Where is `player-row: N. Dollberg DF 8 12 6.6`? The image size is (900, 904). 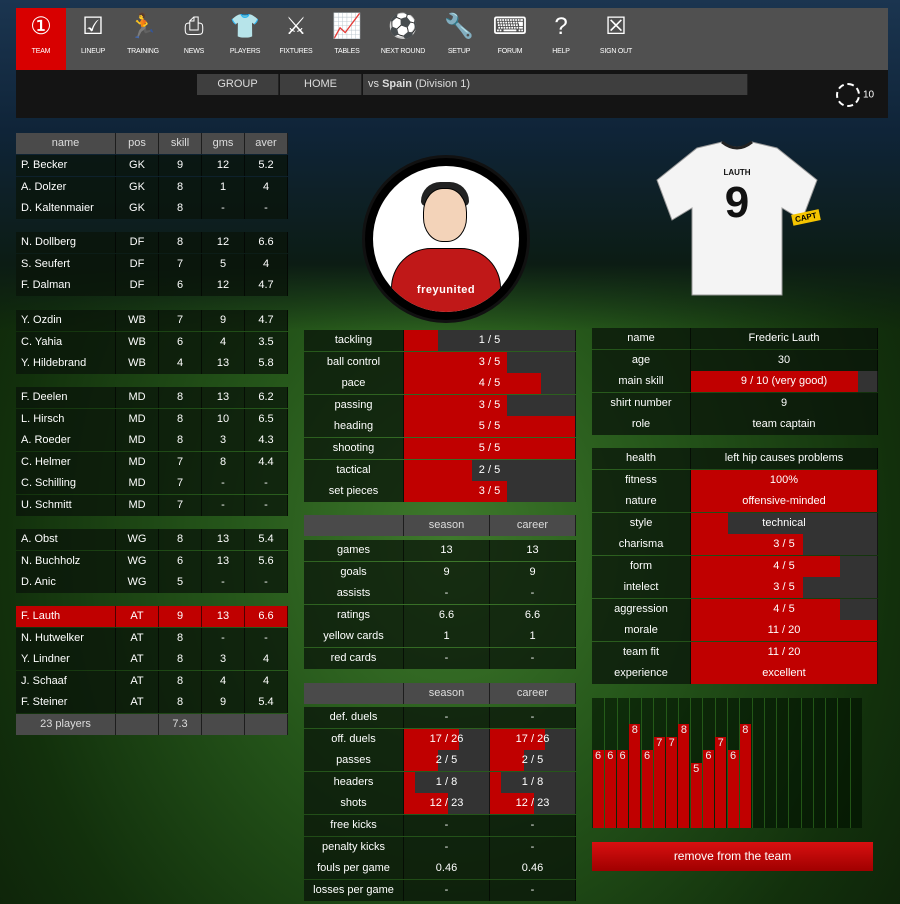 player-row: N. Dollberg DF 8 12 6.6 is located at coordinates (152, 242).